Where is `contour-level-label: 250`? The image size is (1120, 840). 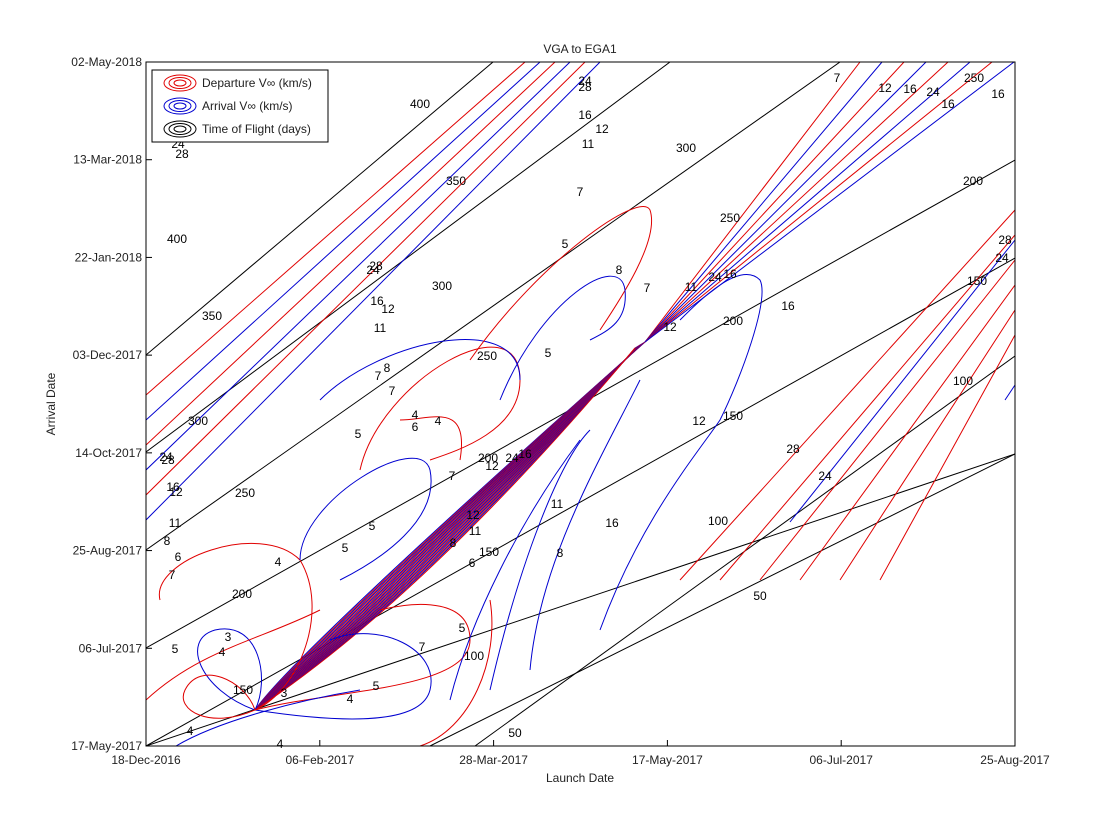 contour-level-label: 250 is located at coordinates (245, 493).